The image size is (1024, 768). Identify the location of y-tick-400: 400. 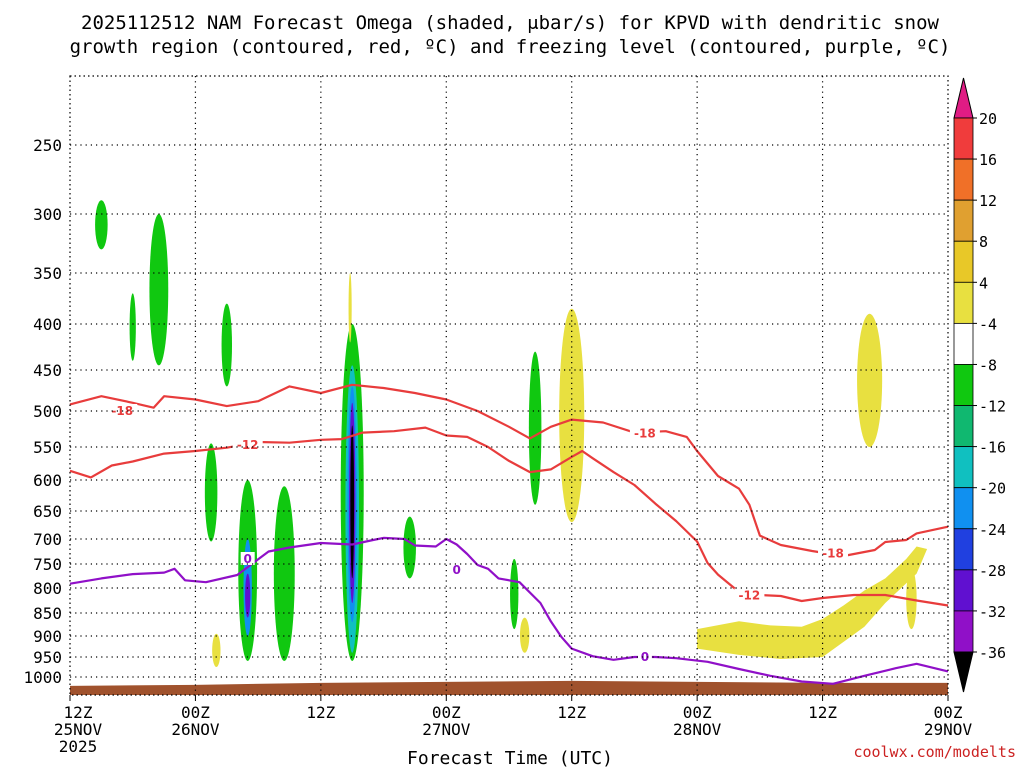
(47, 324).